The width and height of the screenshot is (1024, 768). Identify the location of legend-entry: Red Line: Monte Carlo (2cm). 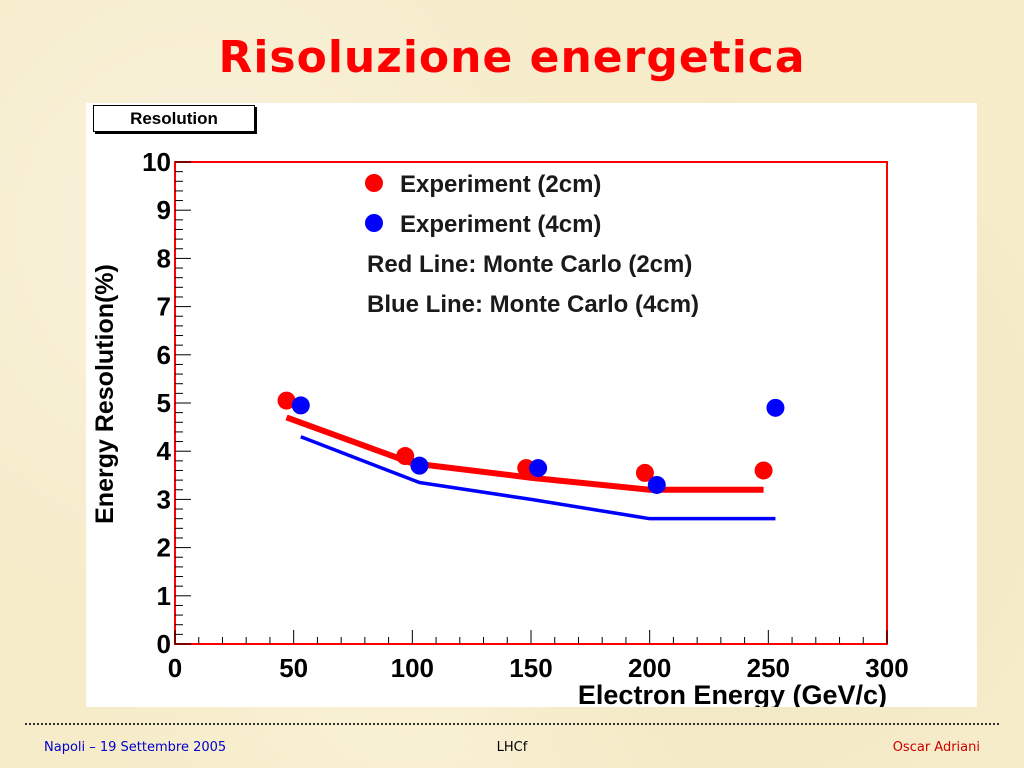
(529, 264).